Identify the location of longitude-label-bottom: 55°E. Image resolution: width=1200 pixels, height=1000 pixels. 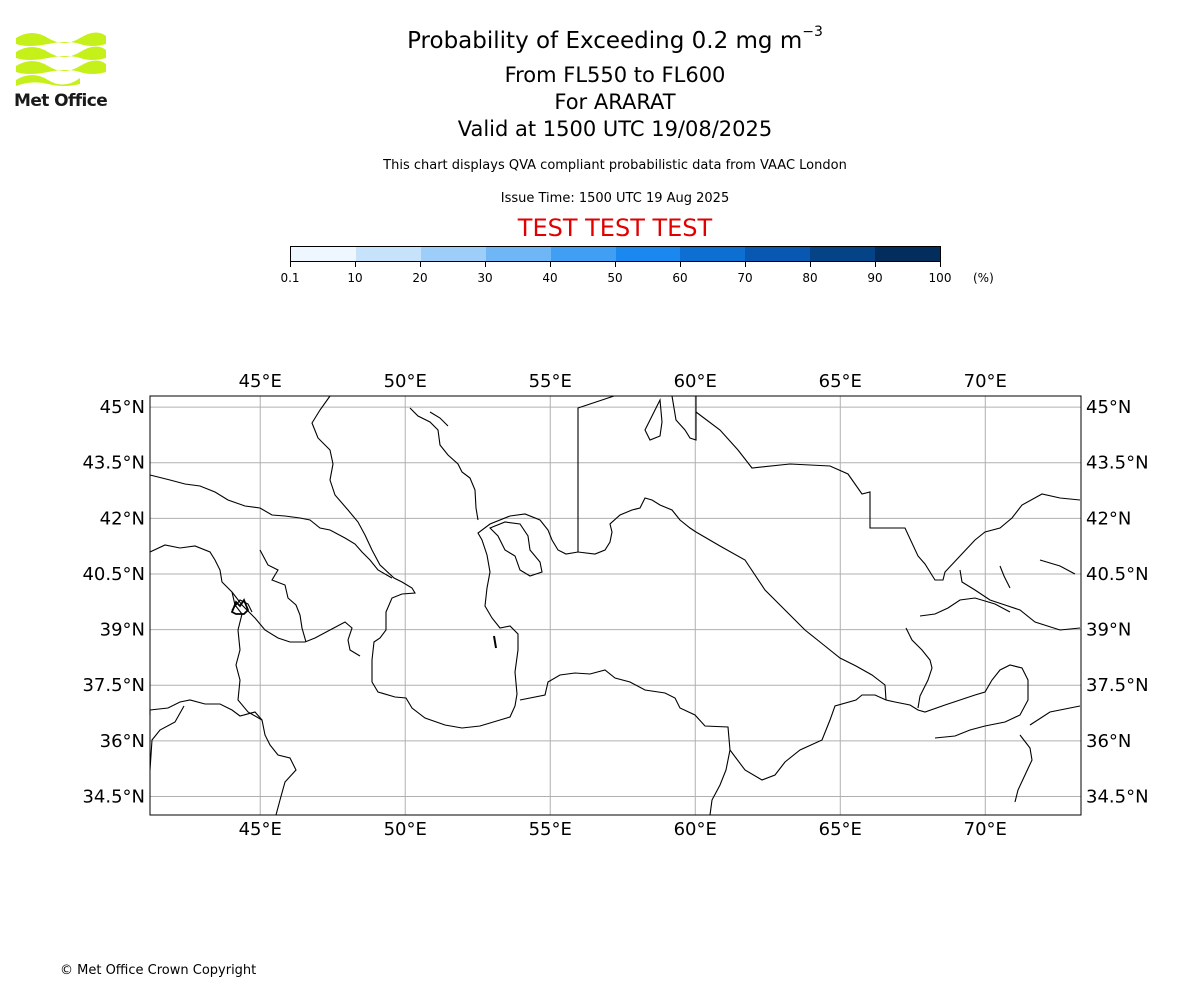
(550, 829).